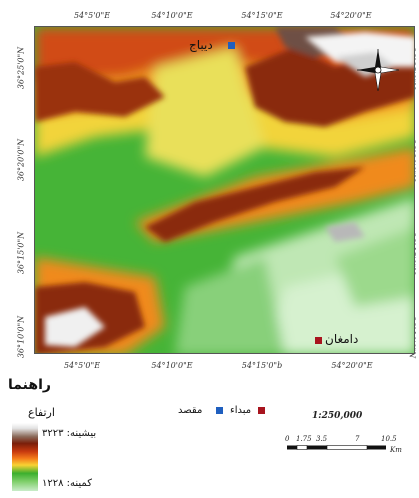  What do you see at coordinates (262, 15) in the screenshot?
I see `top-tick-3: 54°15'0"E` at bounding box center [262, 15].